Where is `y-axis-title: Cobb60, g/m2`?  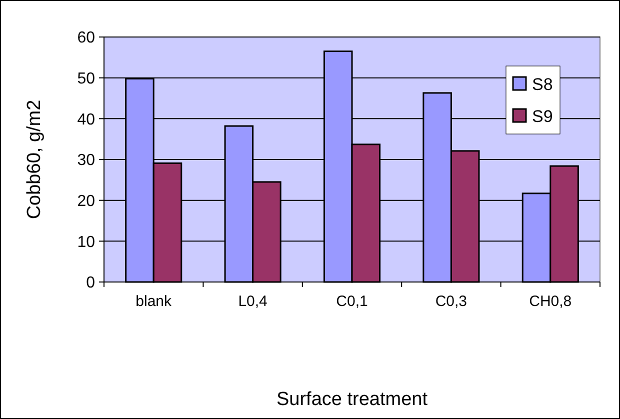
y-axis-title: Cobb60, g/m2 is located at coordinates (34, 160).